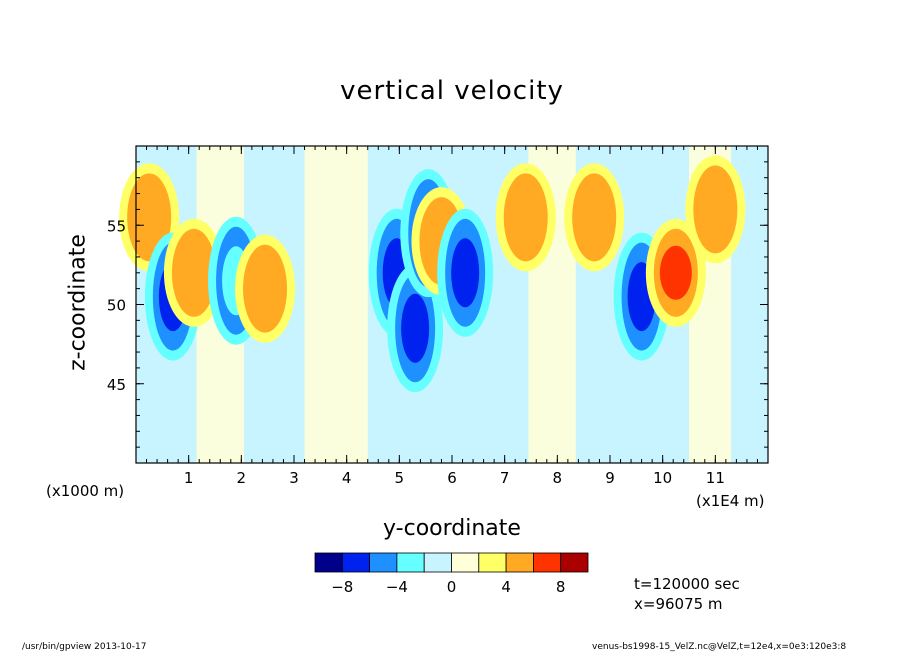 The image size is (904, 654). I want to click on colorbar-tick-label: −4, so click(397, 587).